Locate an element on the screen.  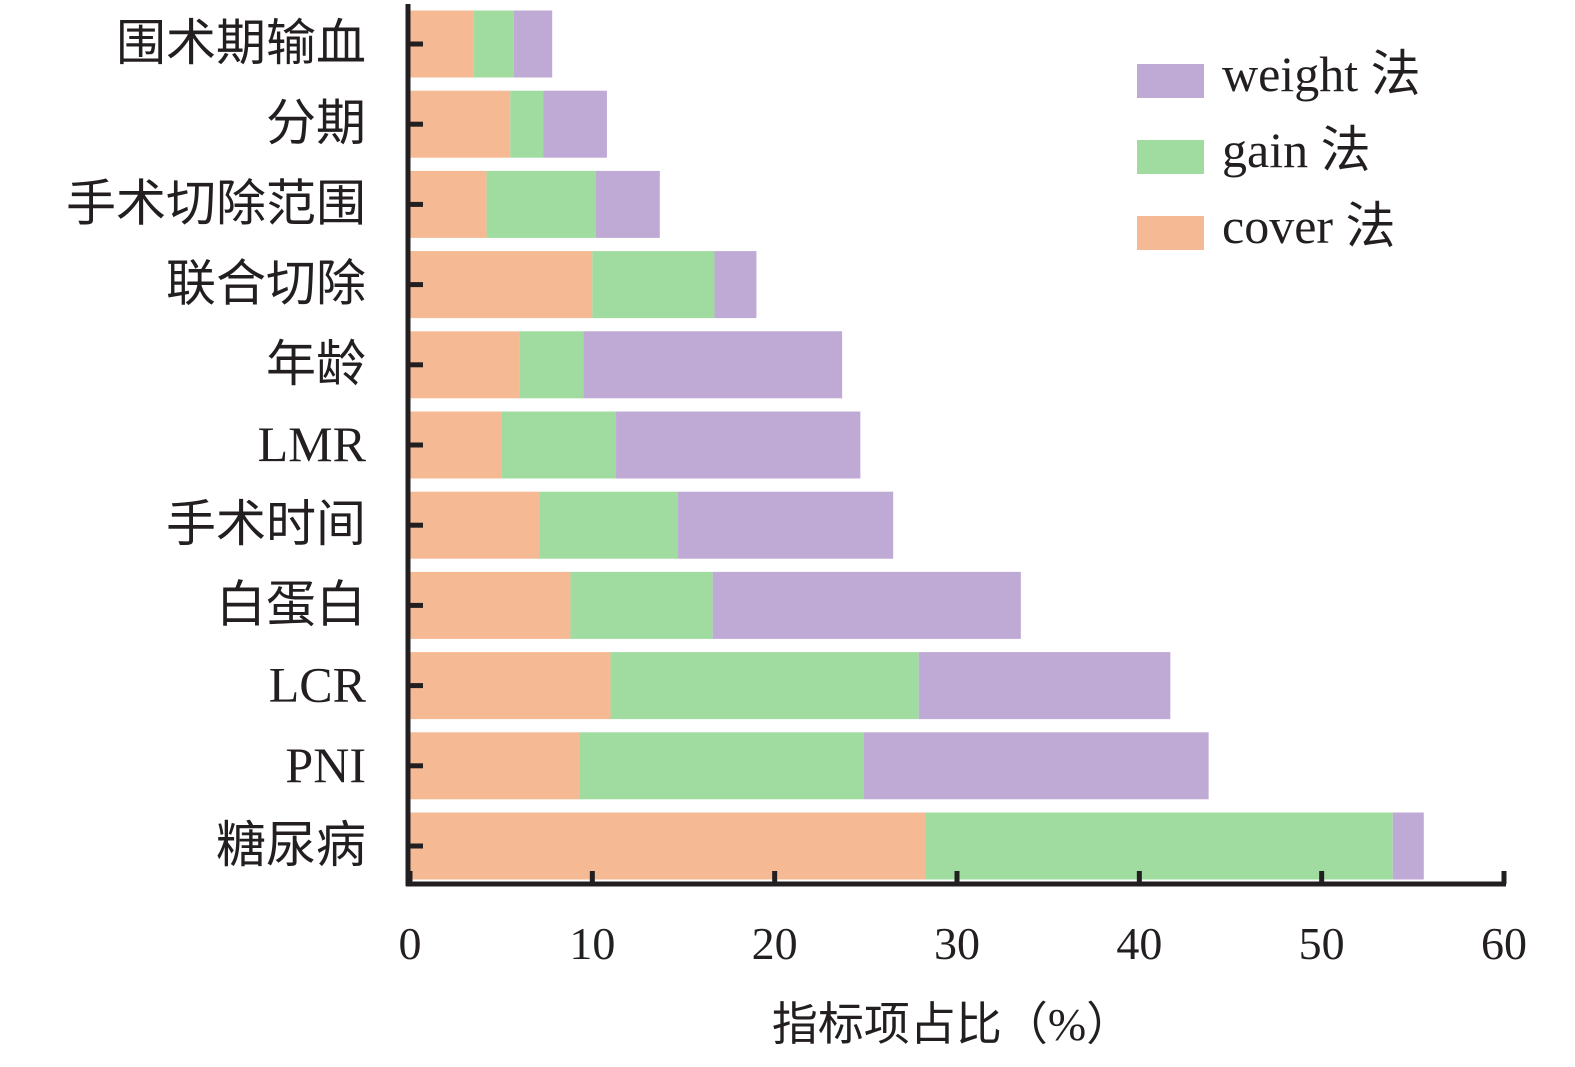
y-category-label: 年龄 is located at coordinates (316, 364).